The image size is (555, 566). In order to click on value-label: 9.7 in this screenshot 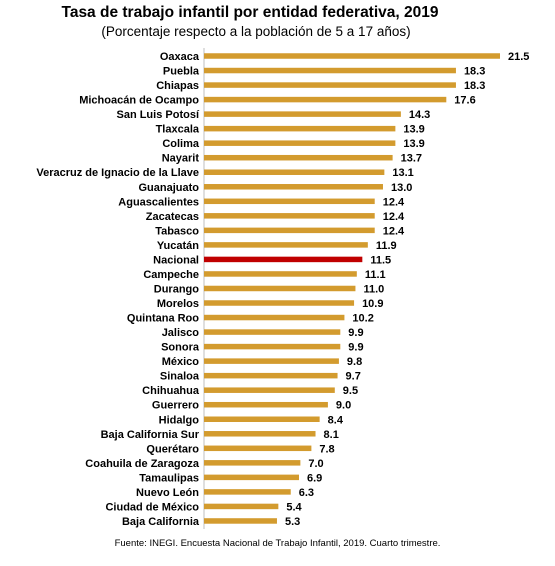, I will do `click(353, 377)`.